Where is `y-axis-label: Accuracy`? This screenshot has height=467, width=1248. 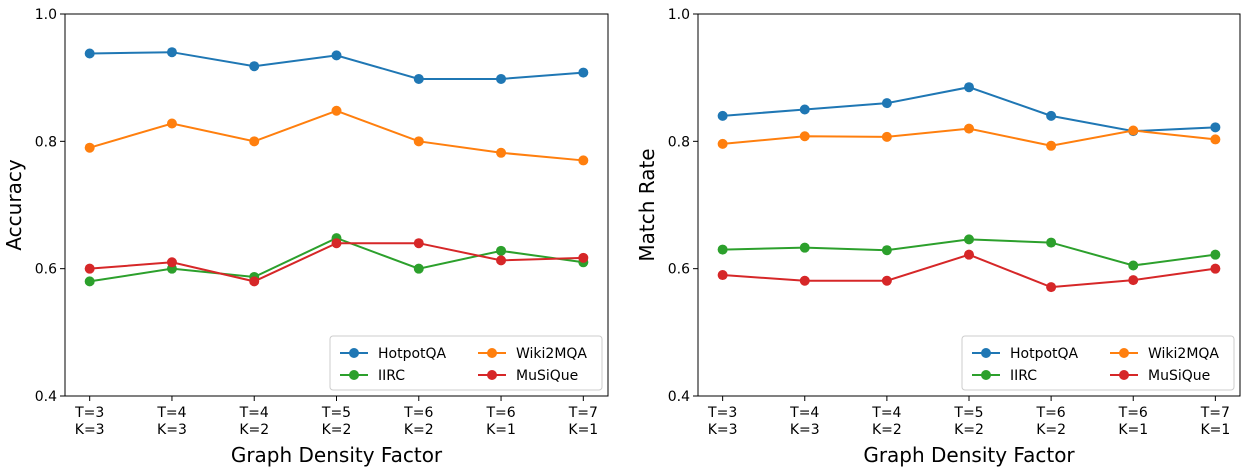
y-axis-label: Accuracy is located at coordinates (14, 204).